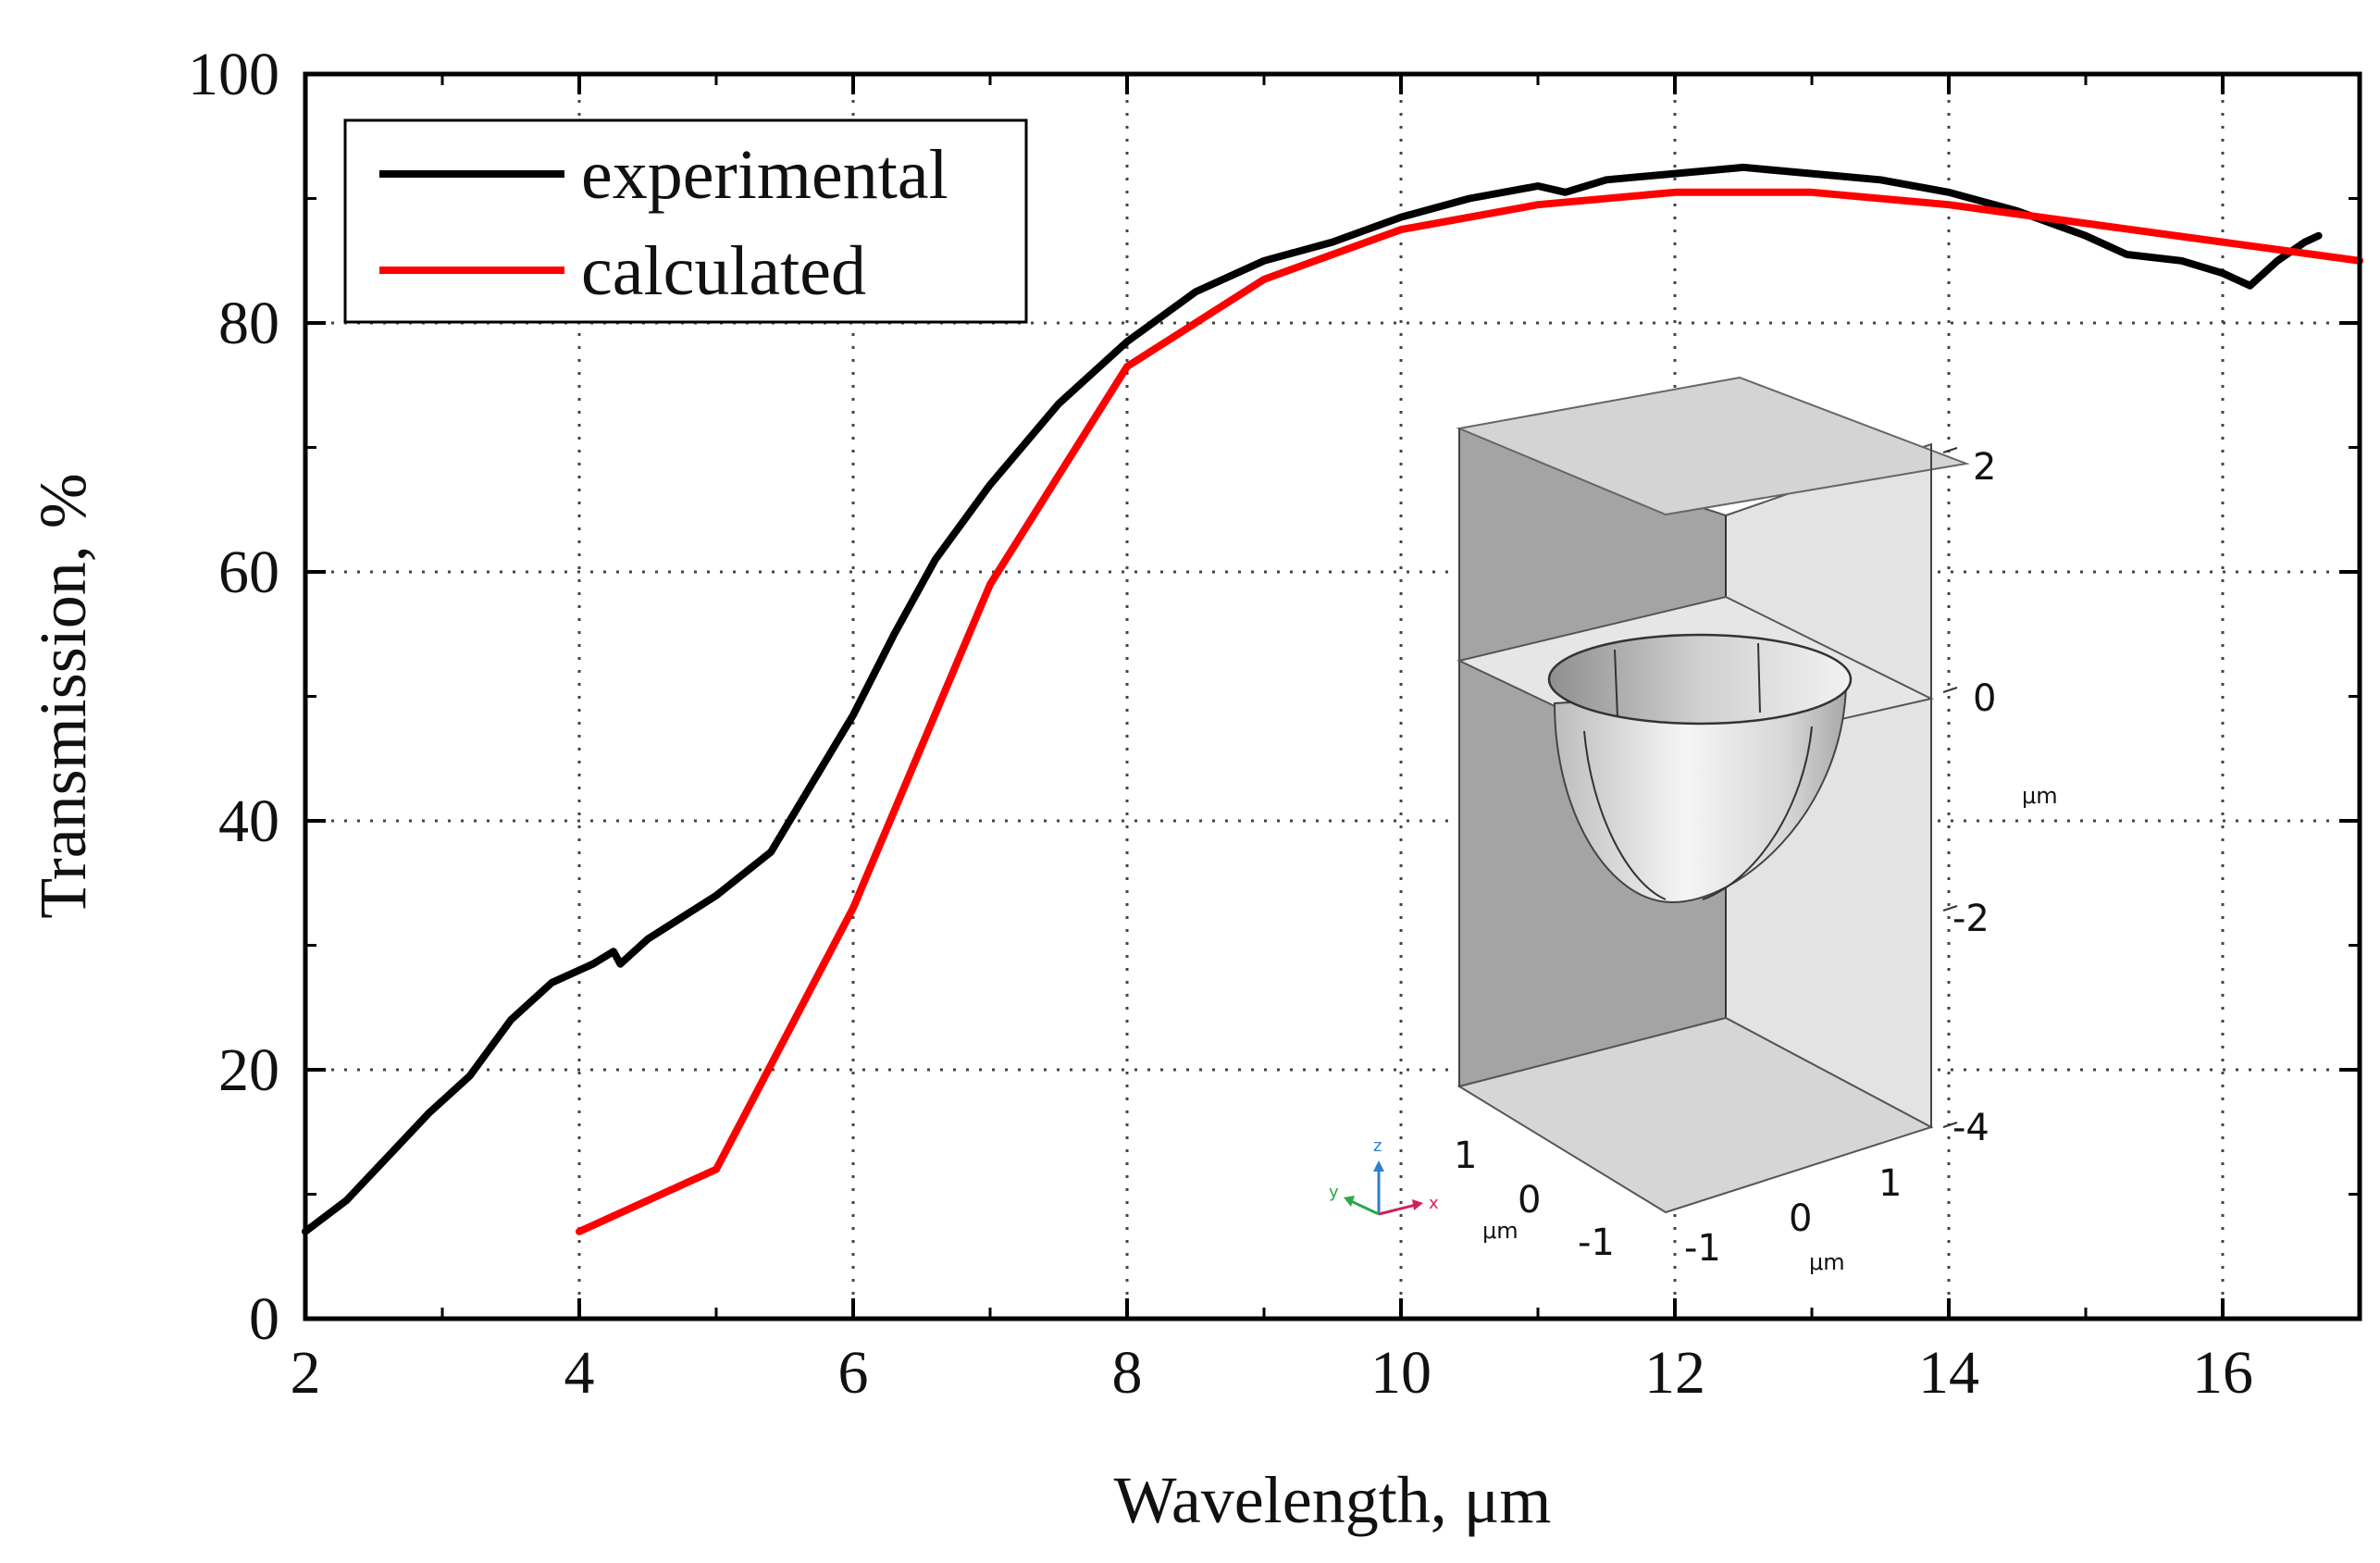 The height and width of the screenshot is (1563, 2380). What do you see at coordinates (1333, 1500) in the screenshot?
I see `x-axis-title: Wavelength, μm` at bounding box center [1333, 1500].